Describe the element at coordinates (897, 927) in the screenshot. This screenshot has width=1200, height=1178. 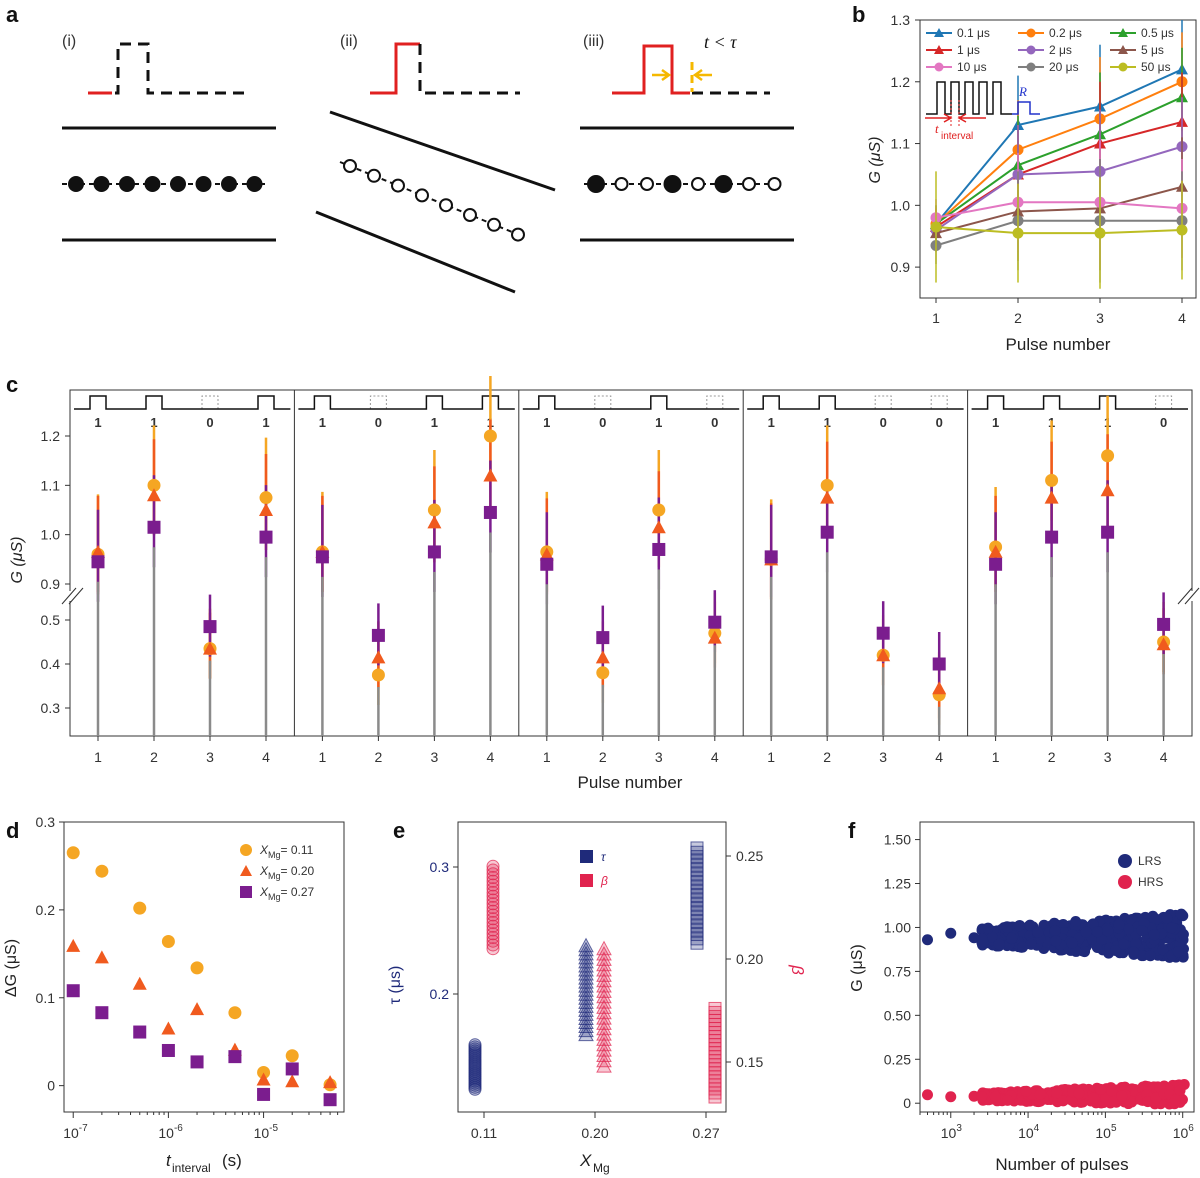
I see `f-ytick-label: 1.00` at that location.